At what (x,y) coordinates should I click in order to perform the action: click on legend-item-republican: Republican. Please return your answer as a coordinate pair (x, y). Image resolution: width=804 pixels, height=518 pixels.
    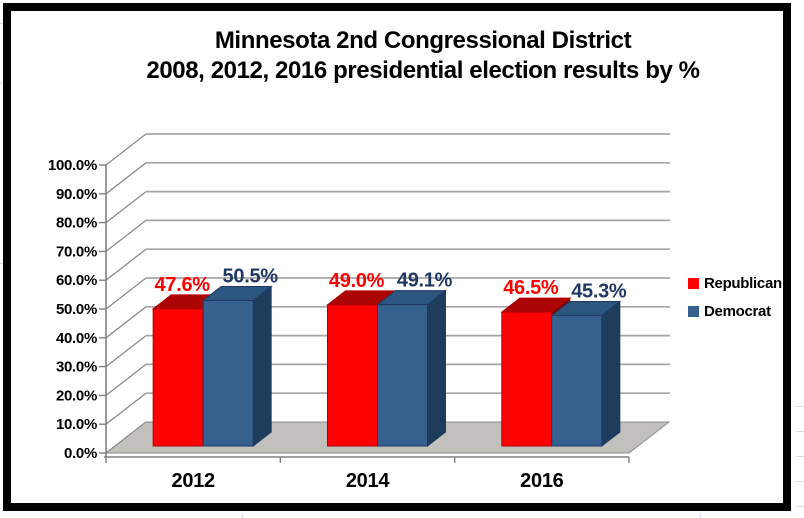
    Looking at the image, I should click on (735, 283).